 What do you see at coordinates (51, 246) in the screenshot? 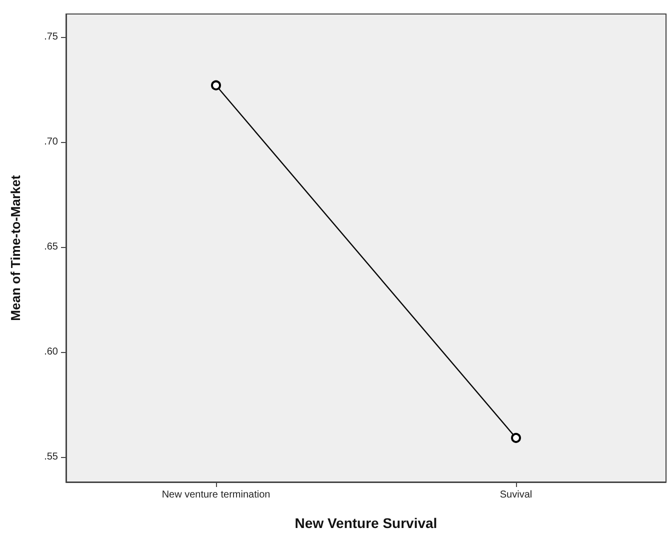
I see `y-tick-label: .65` at bounding box center [51, 246].